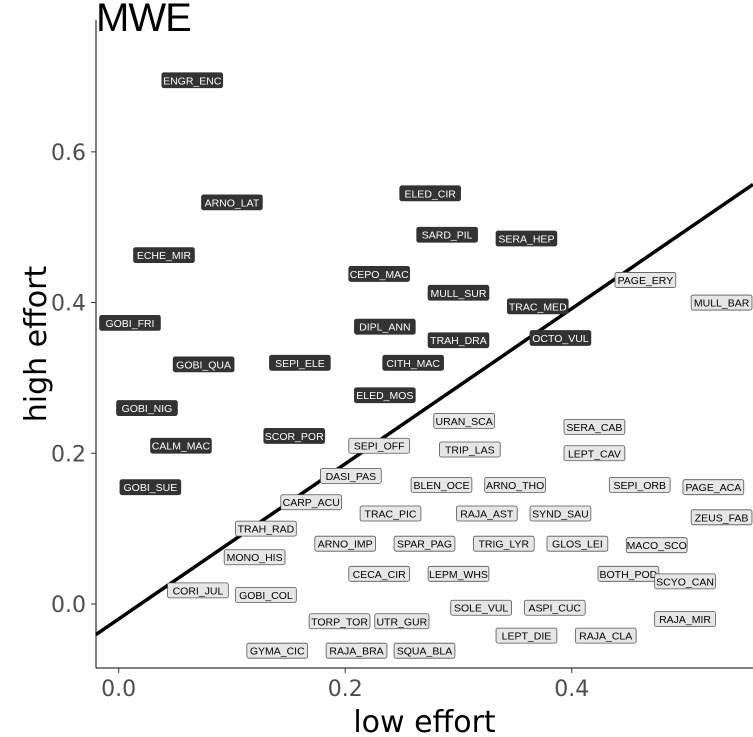 The height and width of the screenshot is (737, 753). I want to click on point-label-text: RAJA_AST, so click(487, 515).